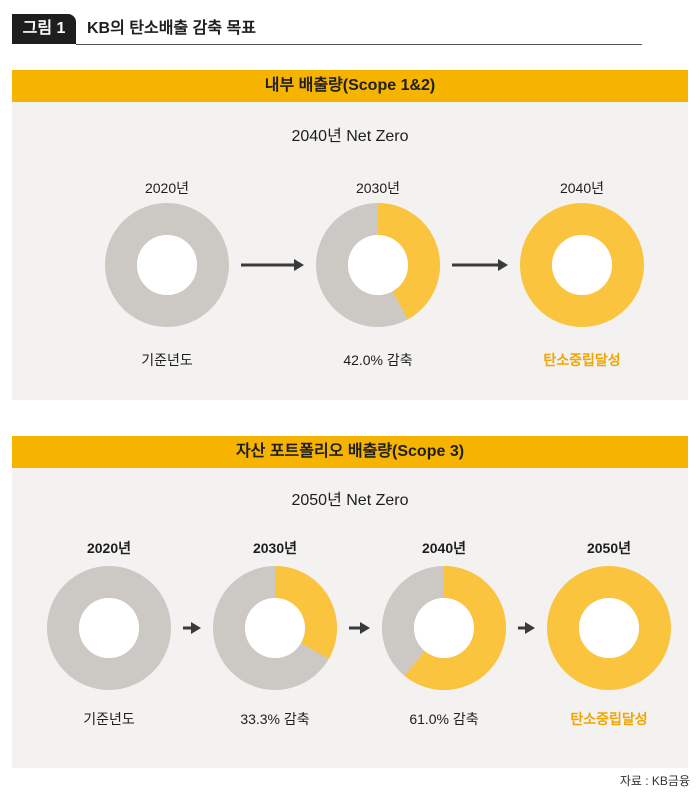  Describe the element at coordinates (171, 28) in the screenshot. I see `figure-title: KB의 탄소배출 감축 목표` at that location.